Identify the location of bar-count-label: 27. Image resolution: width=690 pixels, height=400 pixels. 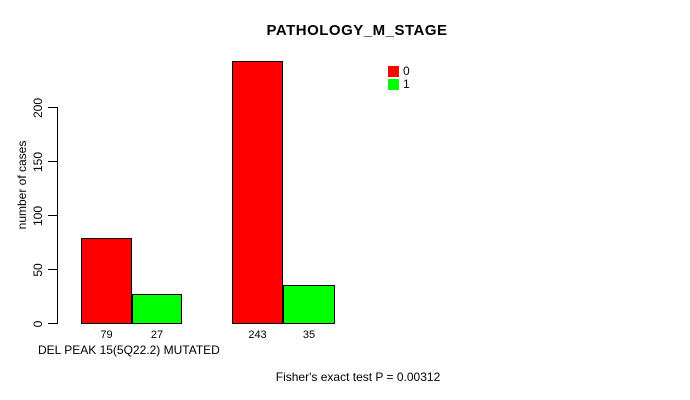
(157, 335).